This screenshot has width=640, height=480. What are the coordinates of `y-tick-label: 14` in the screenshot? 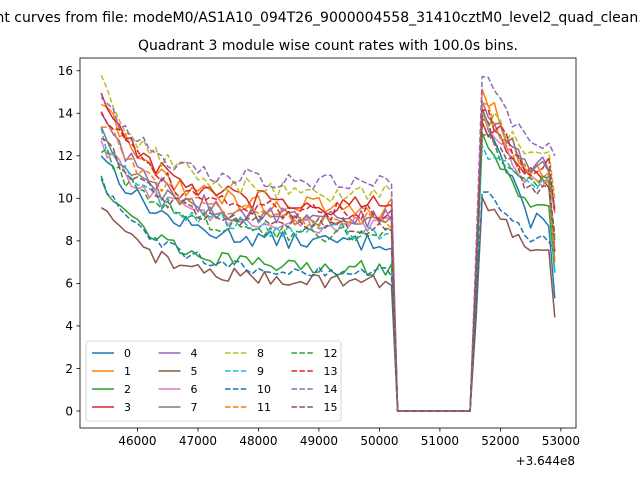 It's located at (65, 114).